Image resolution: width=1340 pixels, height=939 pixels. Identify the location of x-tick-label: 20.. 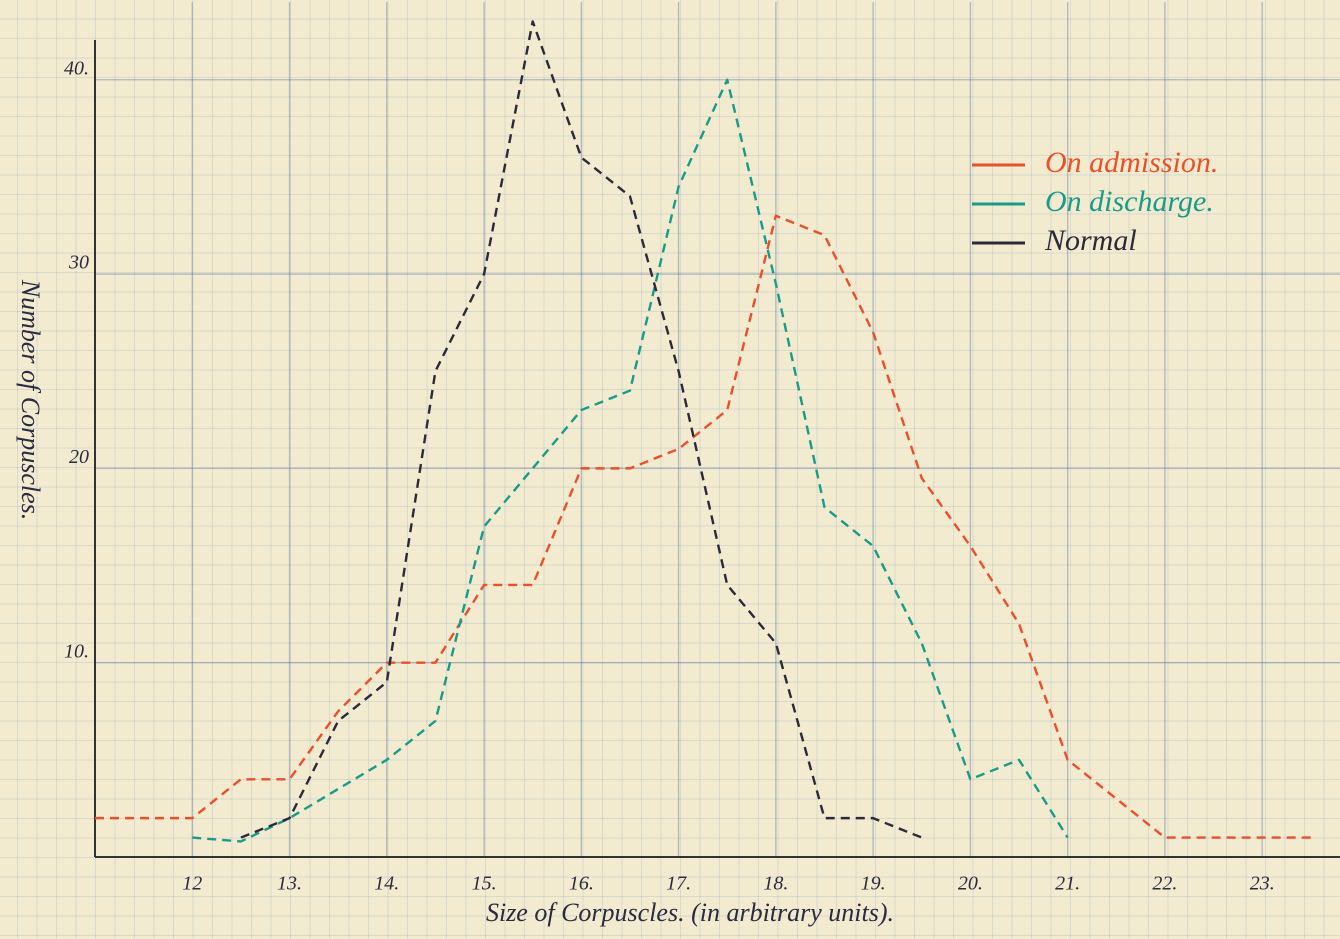
(970, 884).